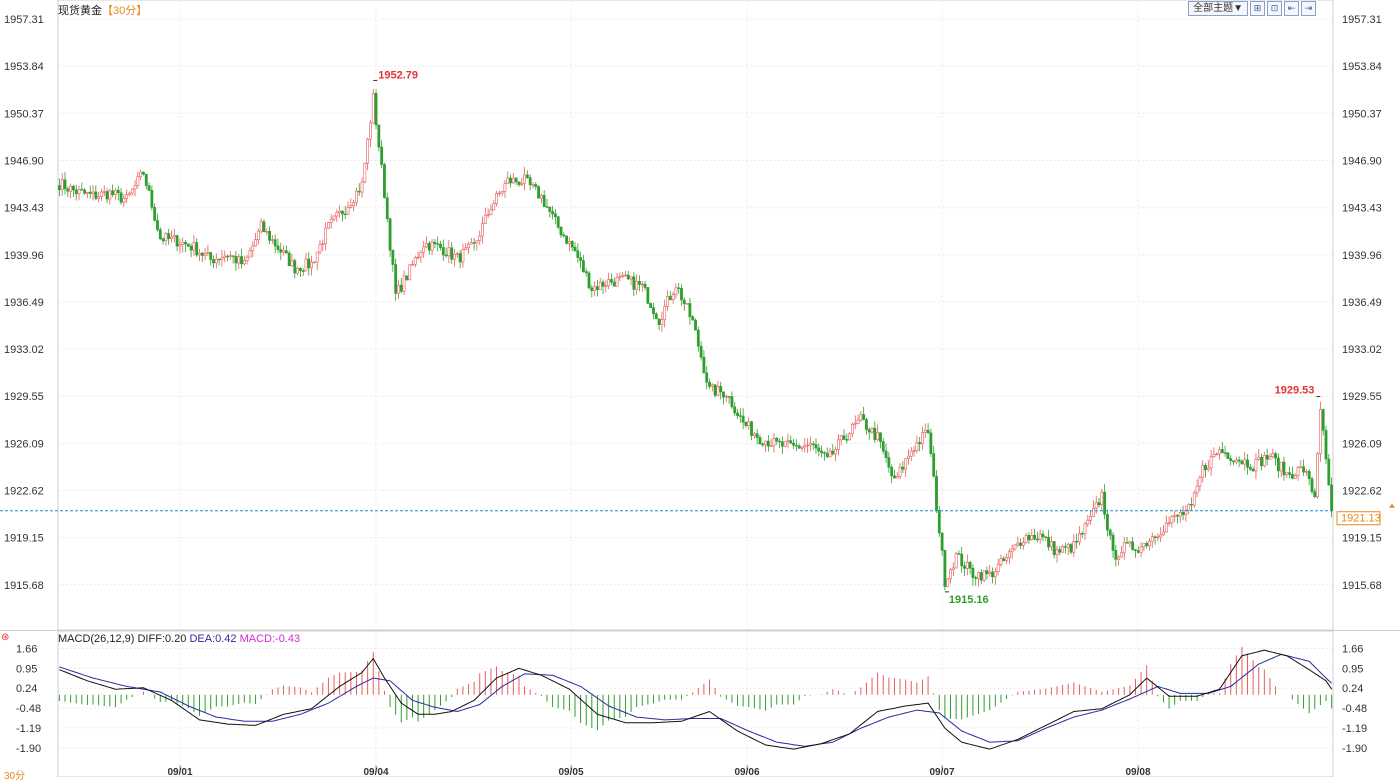 The width and height of the screenshot is (1400, 782). Describe the element at coordinates (24, 20) in the screenshot. I see `price-axis-label-left: 1957.31` at that location.